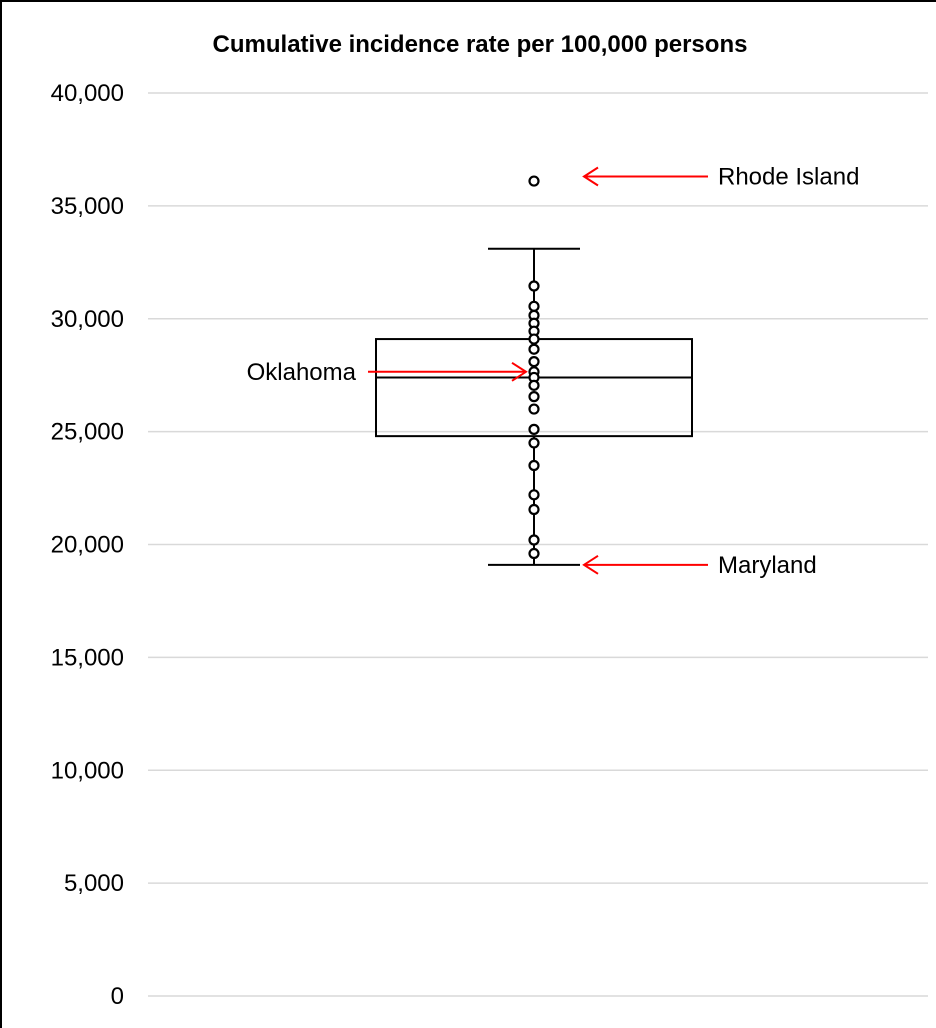 Image resolution: width=936 pixels, height=1028 pixels. Describe the element at coordinates (87, 770) in the screenshot. I see `y-tick-label: 10,000` at that location.